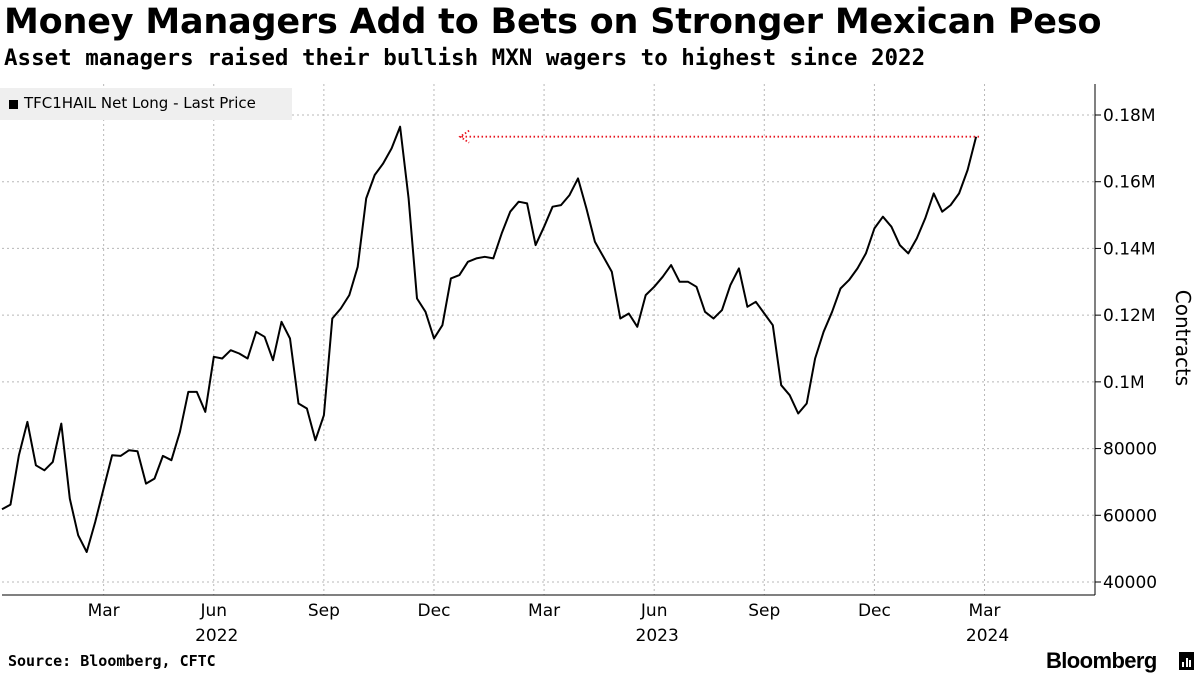 The width and height of the screenshot is (1200, 675). Describe the element at coordinates (112, 661) in the screenshot. I see `source-note: Source: Bloomberg, CFTC` at that location.